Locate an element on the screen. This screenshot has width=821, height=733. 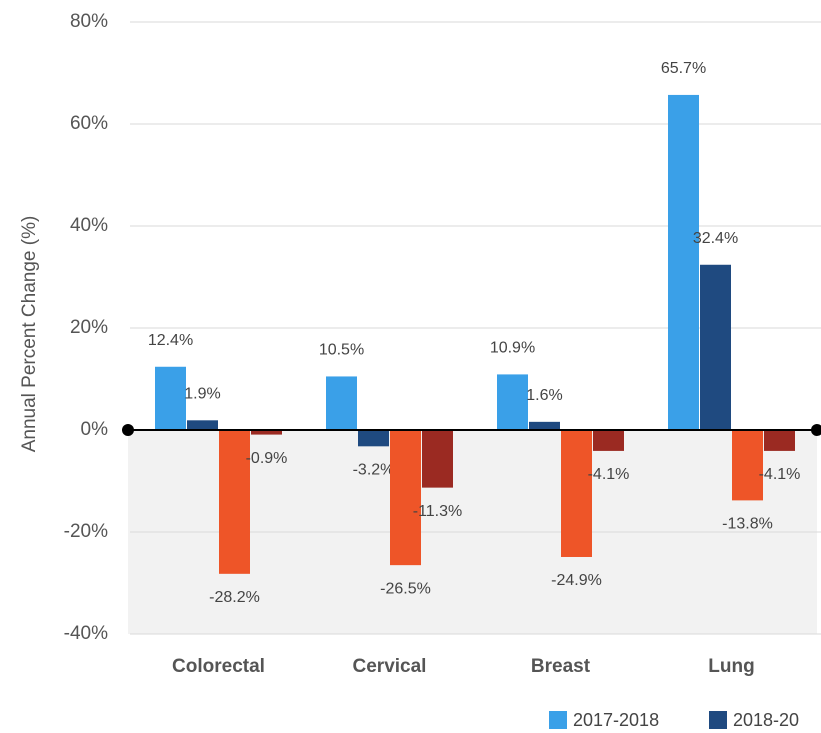
value-label: 12.4% is located at coordinates (170, 340).